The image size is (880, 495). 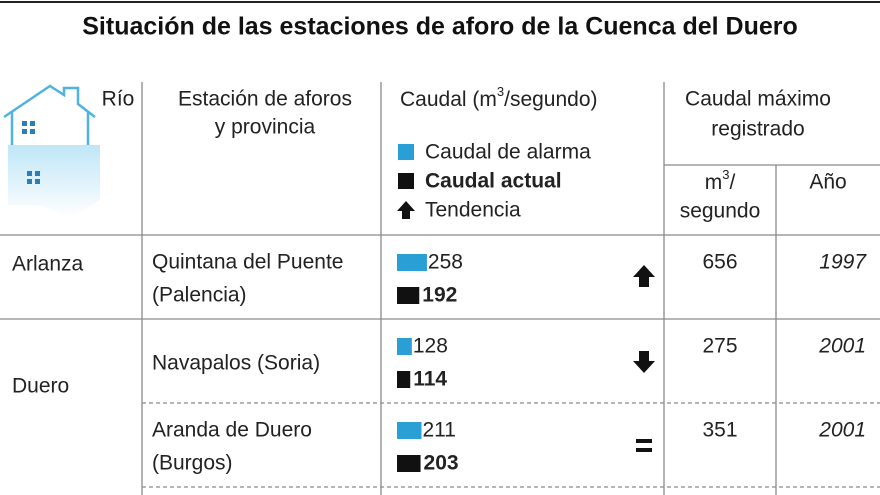 What do you see at coordinates (493, 181) in the screenshot?
I see `legend-label: Caudal actual` at bounding box center [493, 181].